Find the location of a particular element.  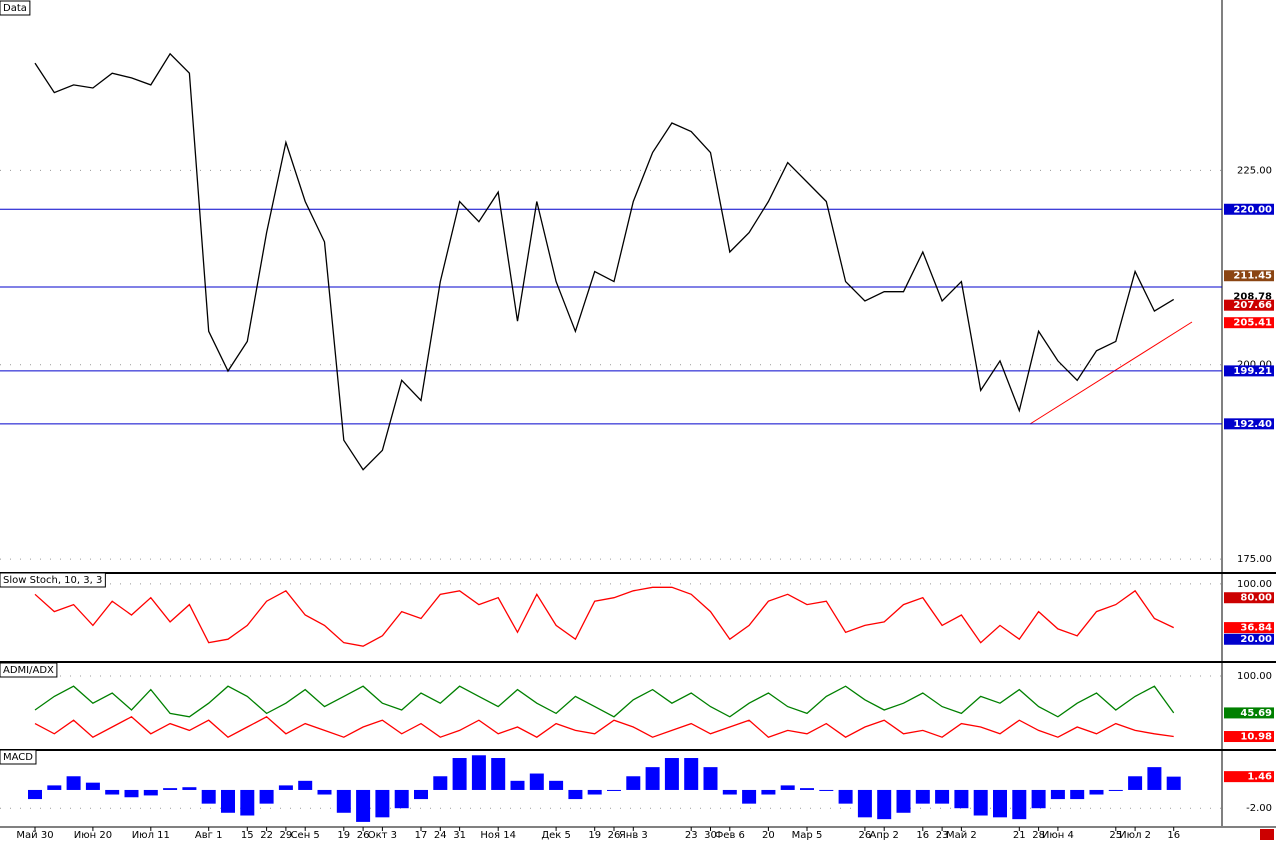

x-tick-label: Июл 11 is located at coordinates (151, 835).